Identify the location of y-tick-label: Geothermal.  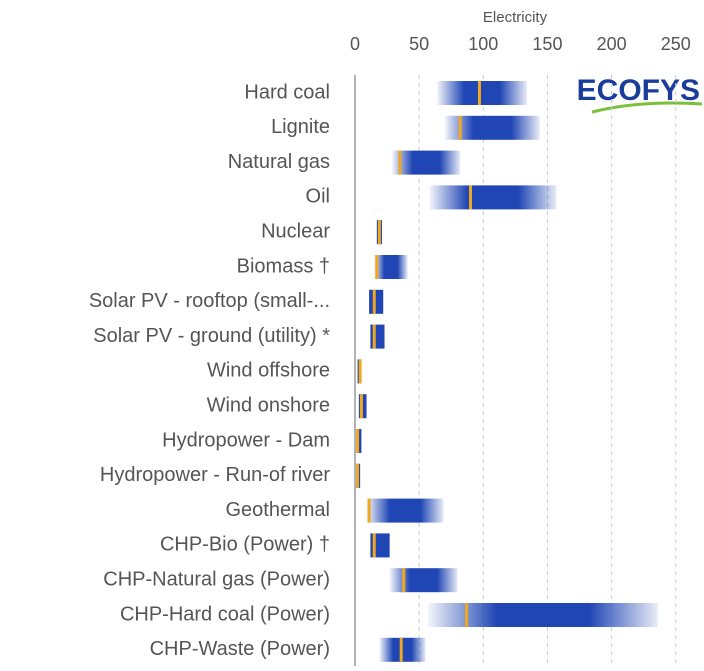
(278, 510).